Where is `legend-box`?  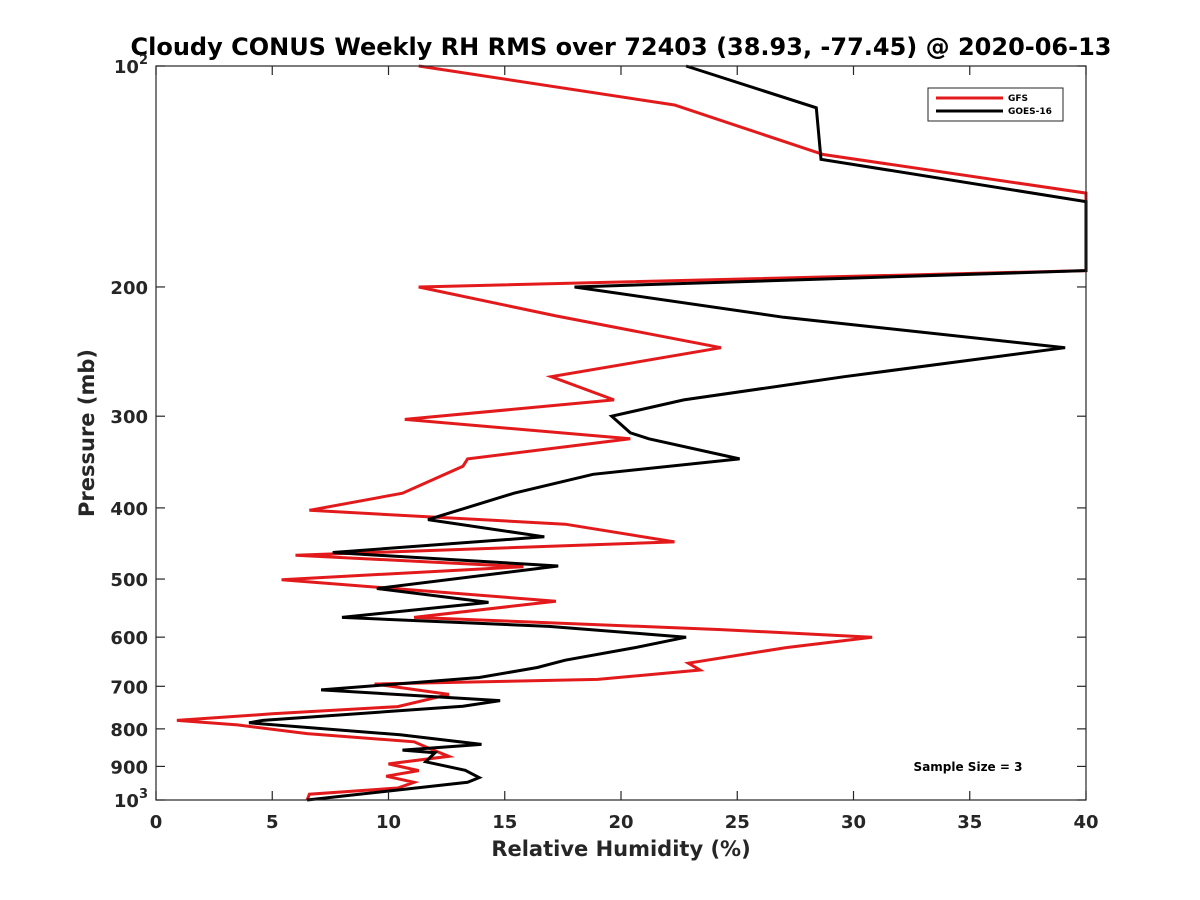 legend-box is located at coordinates (995, 104).